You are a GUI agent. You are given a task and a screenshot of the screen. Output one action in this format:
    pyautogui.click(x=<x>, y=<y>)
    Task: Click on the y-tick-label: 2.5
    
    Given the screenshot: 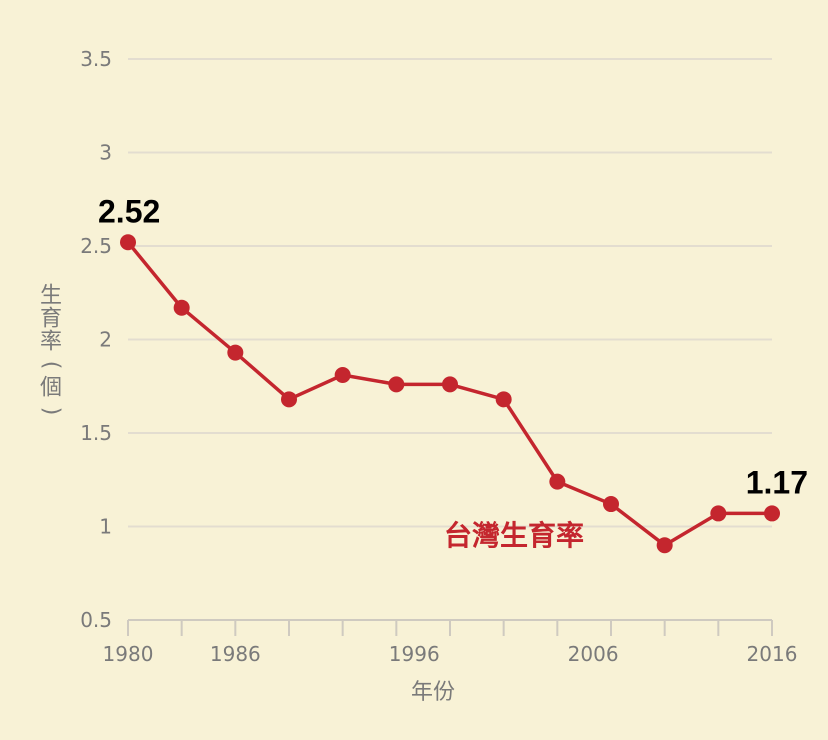 What is the action you would take?
    pyautogui.click(x=96, y=246)
    